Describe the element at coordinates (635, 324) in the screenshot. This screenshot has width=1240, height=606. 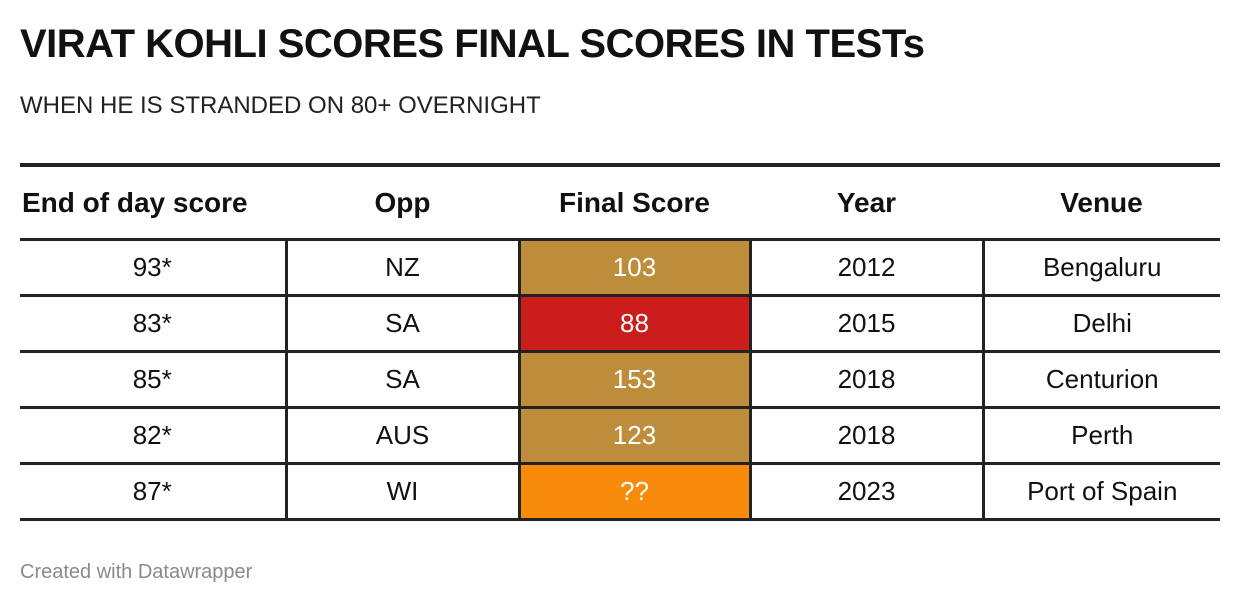
I see `final-score-cell: 88` at that location.